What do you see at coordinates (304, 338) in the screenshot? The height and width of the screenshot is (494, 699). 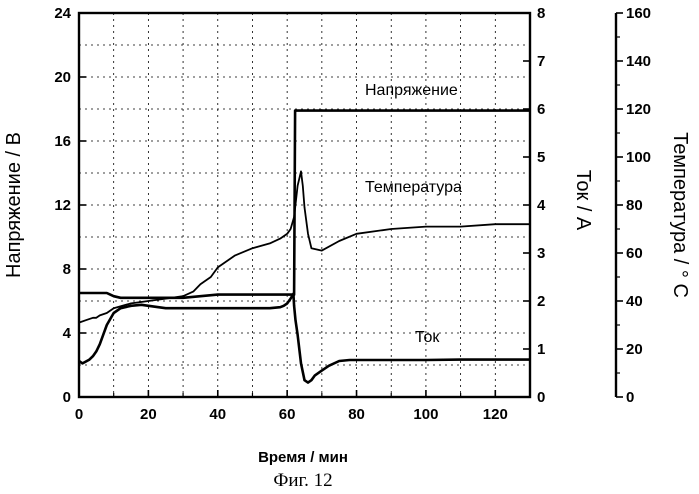 I see `series-line-current` at bounding box center [304, 338].